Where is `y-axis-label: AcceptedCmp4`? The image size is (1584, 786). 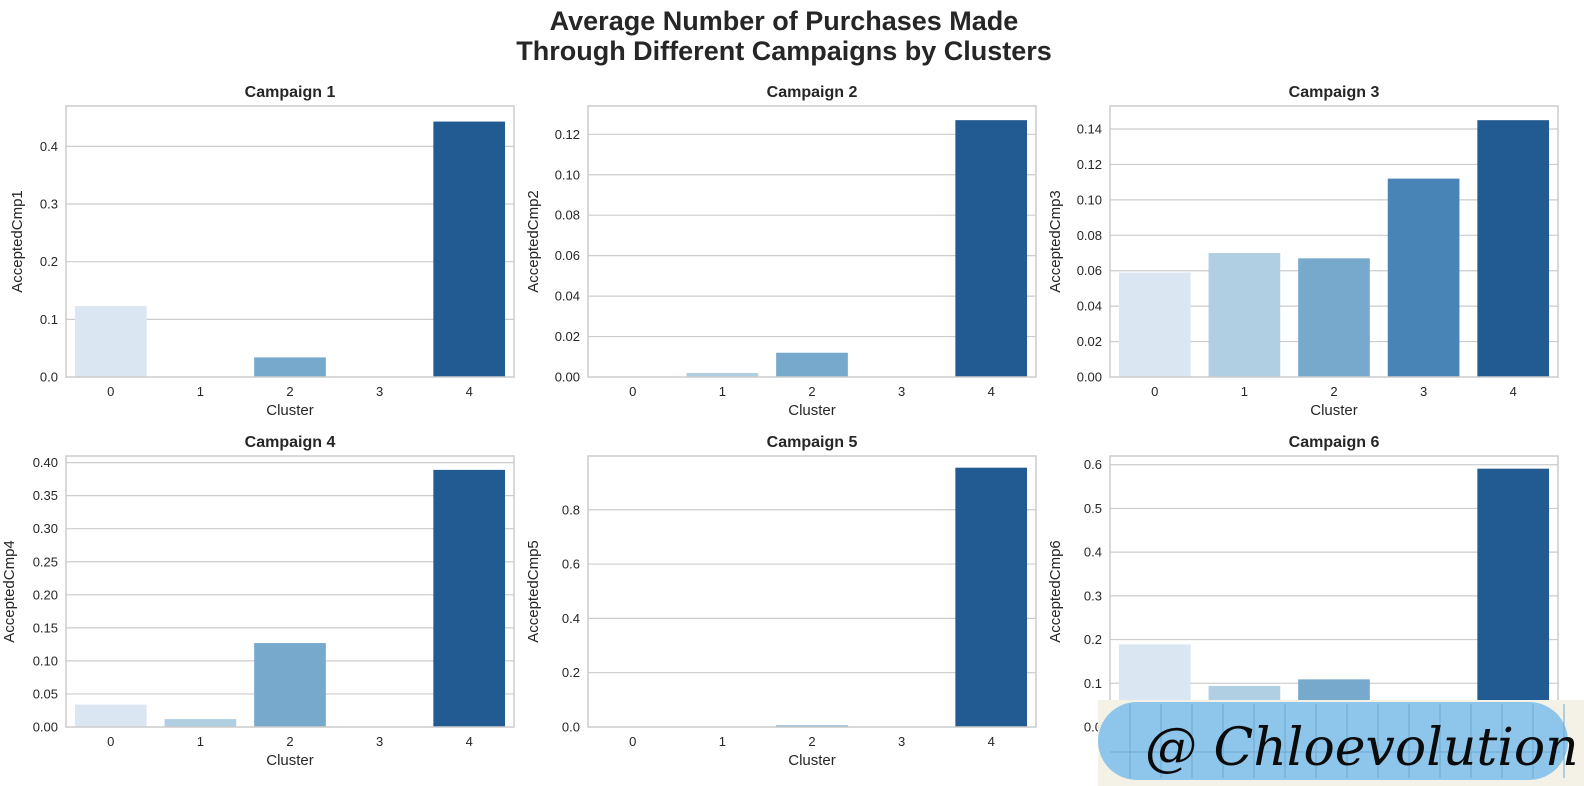 y-axis-label: AcceptedCmp4 is located at coordinates (9, 591).